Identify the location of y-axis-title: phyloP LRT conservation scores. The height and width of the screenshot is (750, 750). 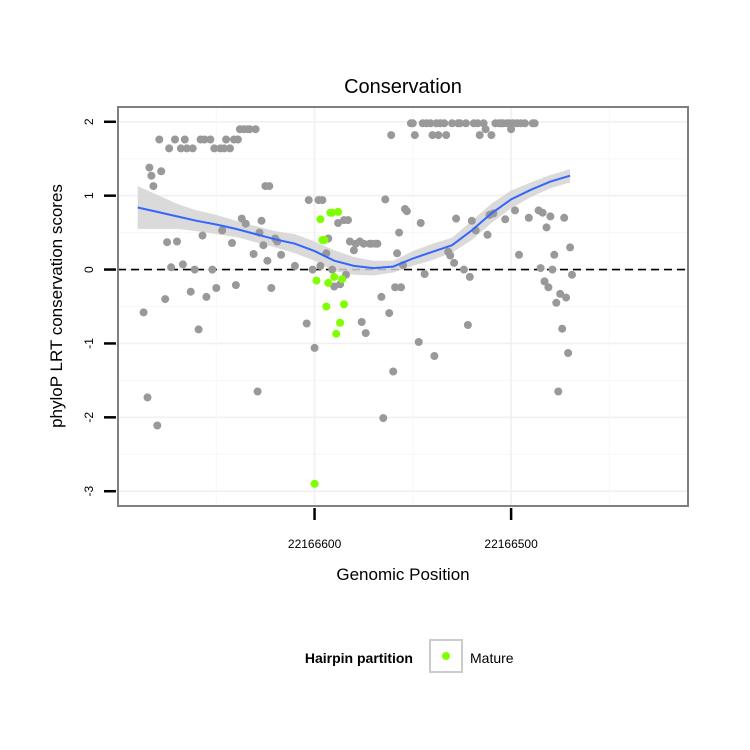
(56, 306).